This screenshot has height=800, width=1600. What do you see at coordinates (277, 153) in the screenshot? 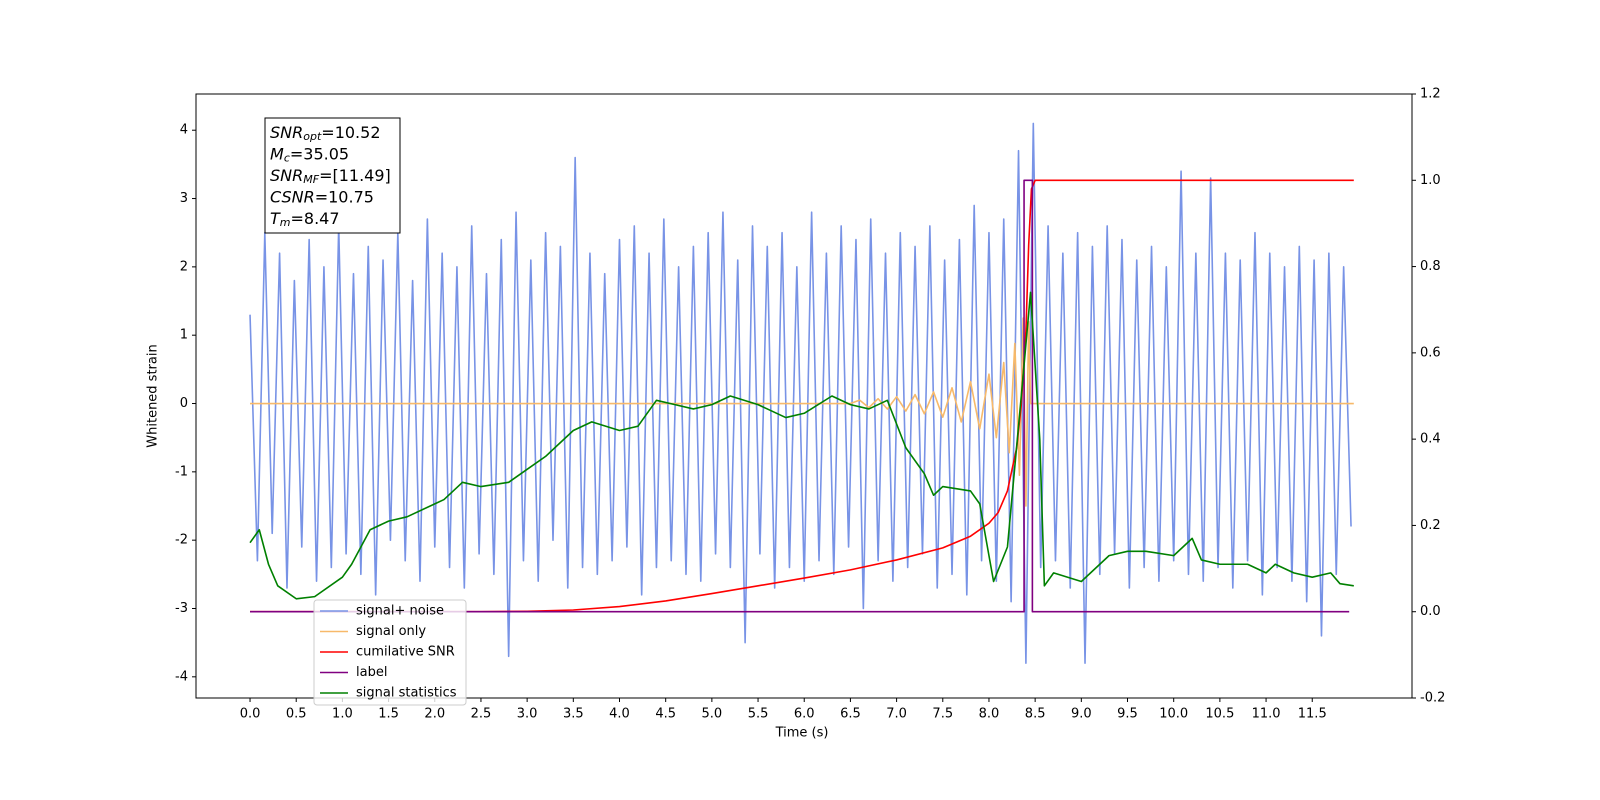
I see `annotation-symbol: M` at bounding box center [277, 153].